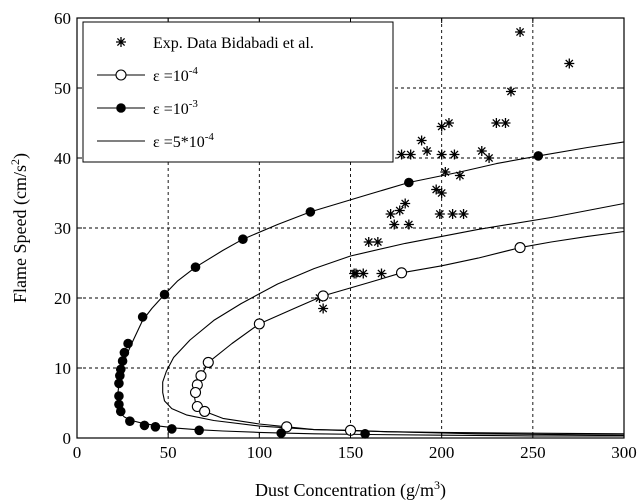 This screenshot has width=642, height=502. I want to click on y-tick-label: 60, so click(62, 18).